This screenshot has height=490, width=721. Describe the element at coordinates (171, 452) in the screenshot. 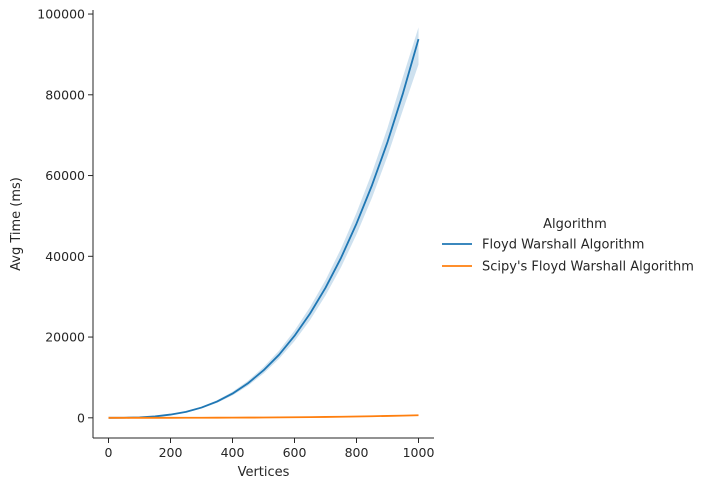

I see `x-tick-label: 200` at that location.